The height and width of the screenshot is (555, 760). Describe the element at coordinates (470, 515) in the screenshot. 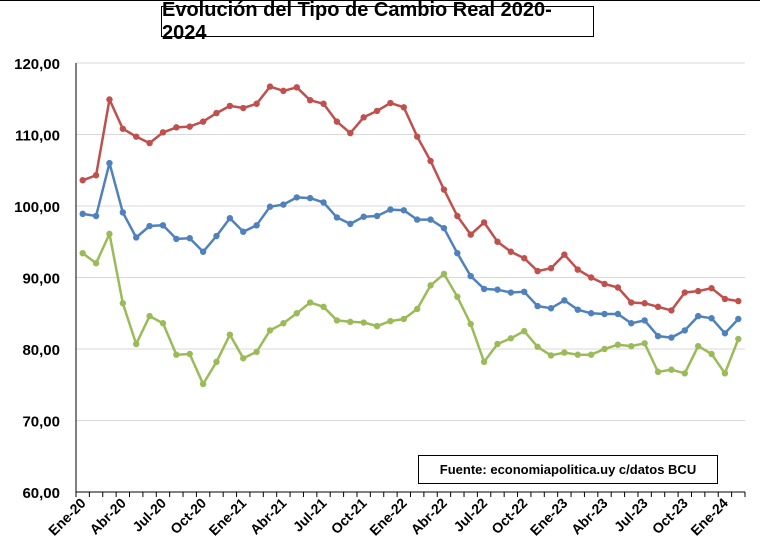

I see `x-tick-label: Jul-22` at that location.